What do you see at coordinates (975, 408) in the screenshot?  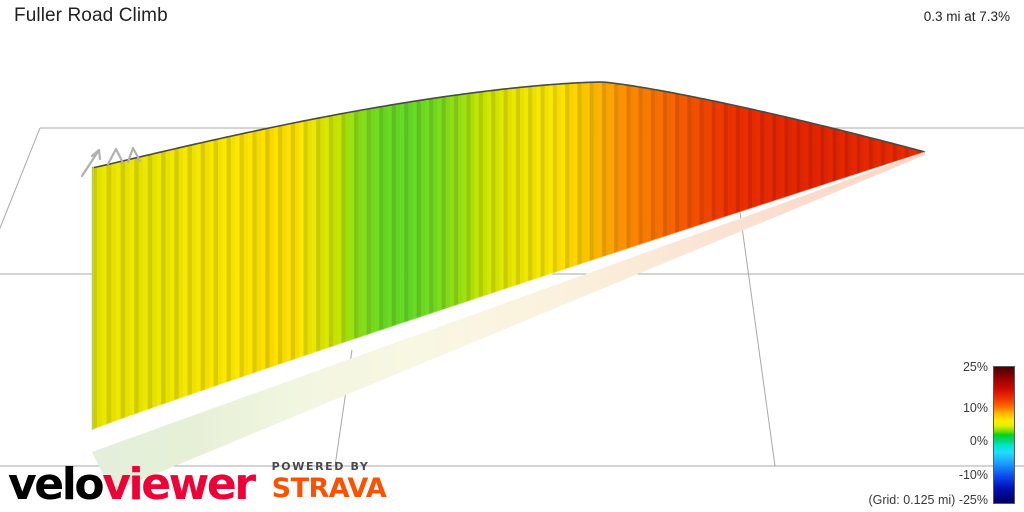 I see `legend-tick-10: 10%` at bounding box center [975, 408].